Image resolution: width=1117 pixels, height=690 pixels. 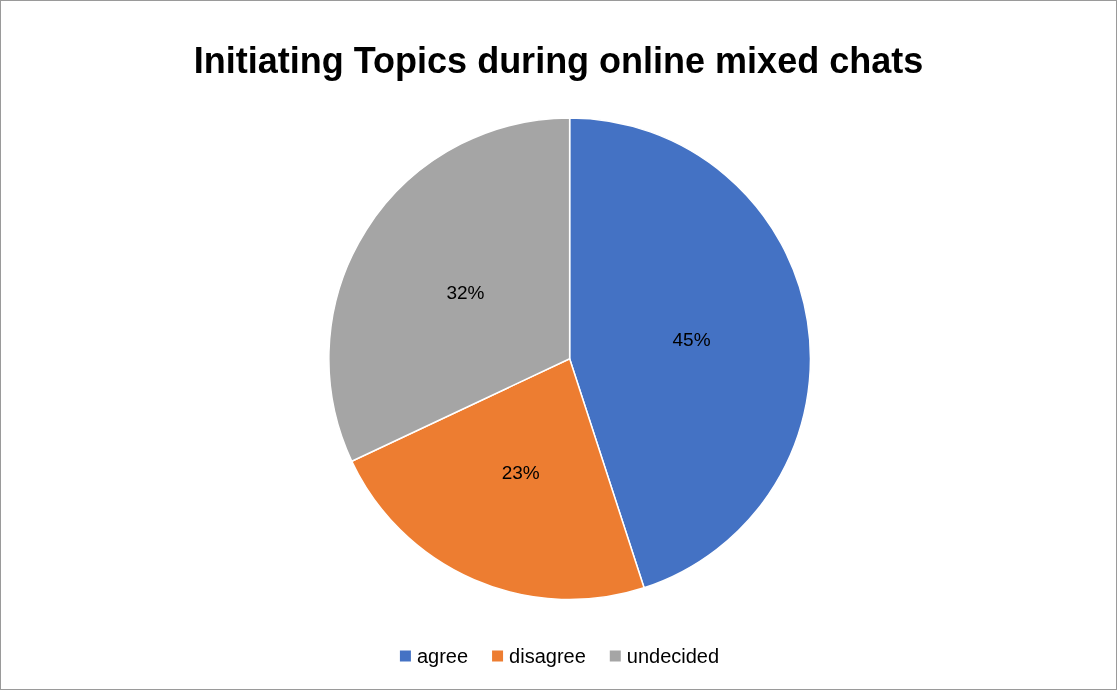 What do you see at coordinates (673, 656) in the screenshot?
I see `legend-label: undecided` at bounding box center [673, 656].